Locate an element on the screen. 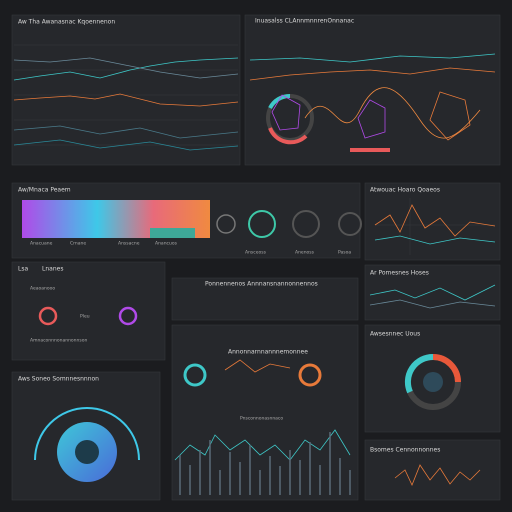 The image size is (512, 512). label: Anancuos is located at coordinates (166, 244).